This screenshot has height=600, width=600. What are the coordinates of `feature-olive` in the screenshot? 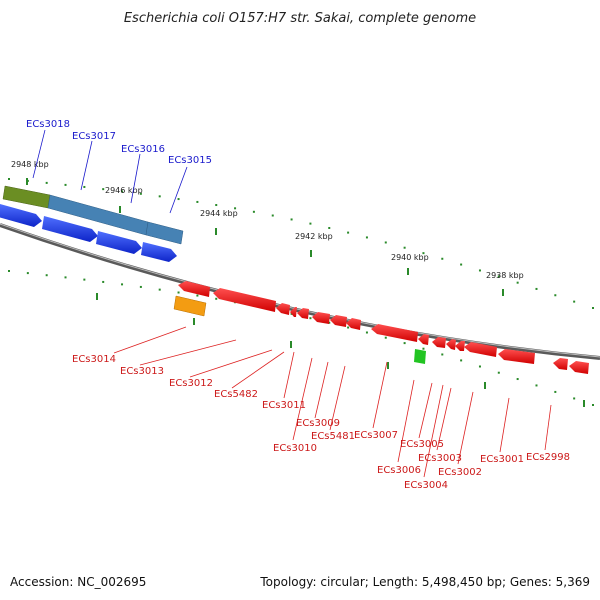 It's located at (26, 197).